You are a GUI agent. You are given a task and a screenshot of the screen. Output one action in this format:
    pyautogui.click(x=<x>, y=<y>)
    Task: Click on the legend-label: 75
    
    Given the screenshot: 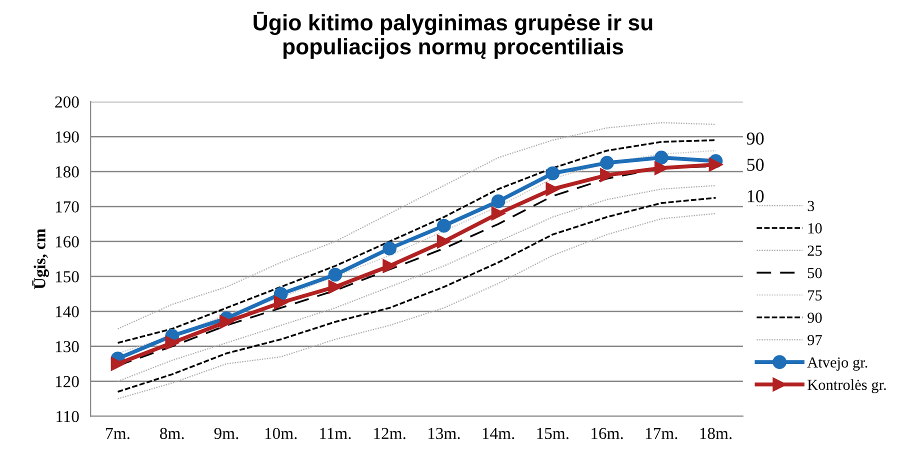 What is the action you would take?
    pyautogui.click(x=815, y=295)
    